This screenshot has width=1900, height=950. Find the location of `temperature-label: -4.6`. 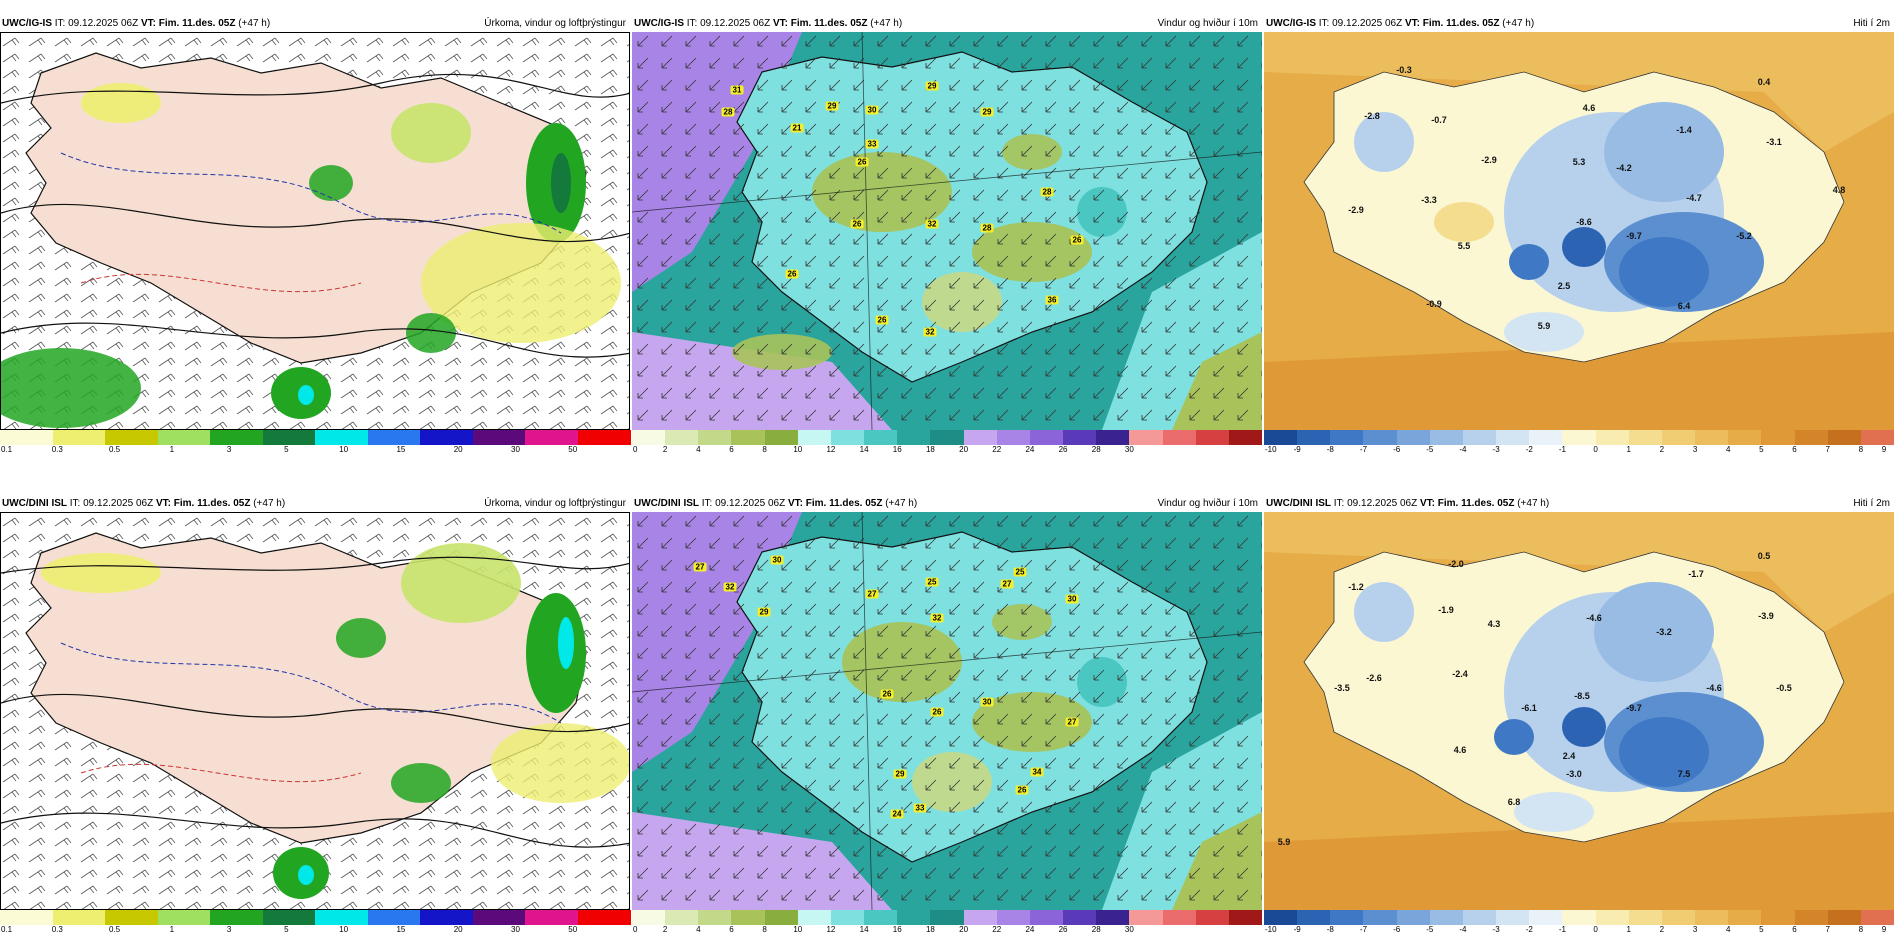

temperature-label: -4.6 is located at coordinates (1714, 688).